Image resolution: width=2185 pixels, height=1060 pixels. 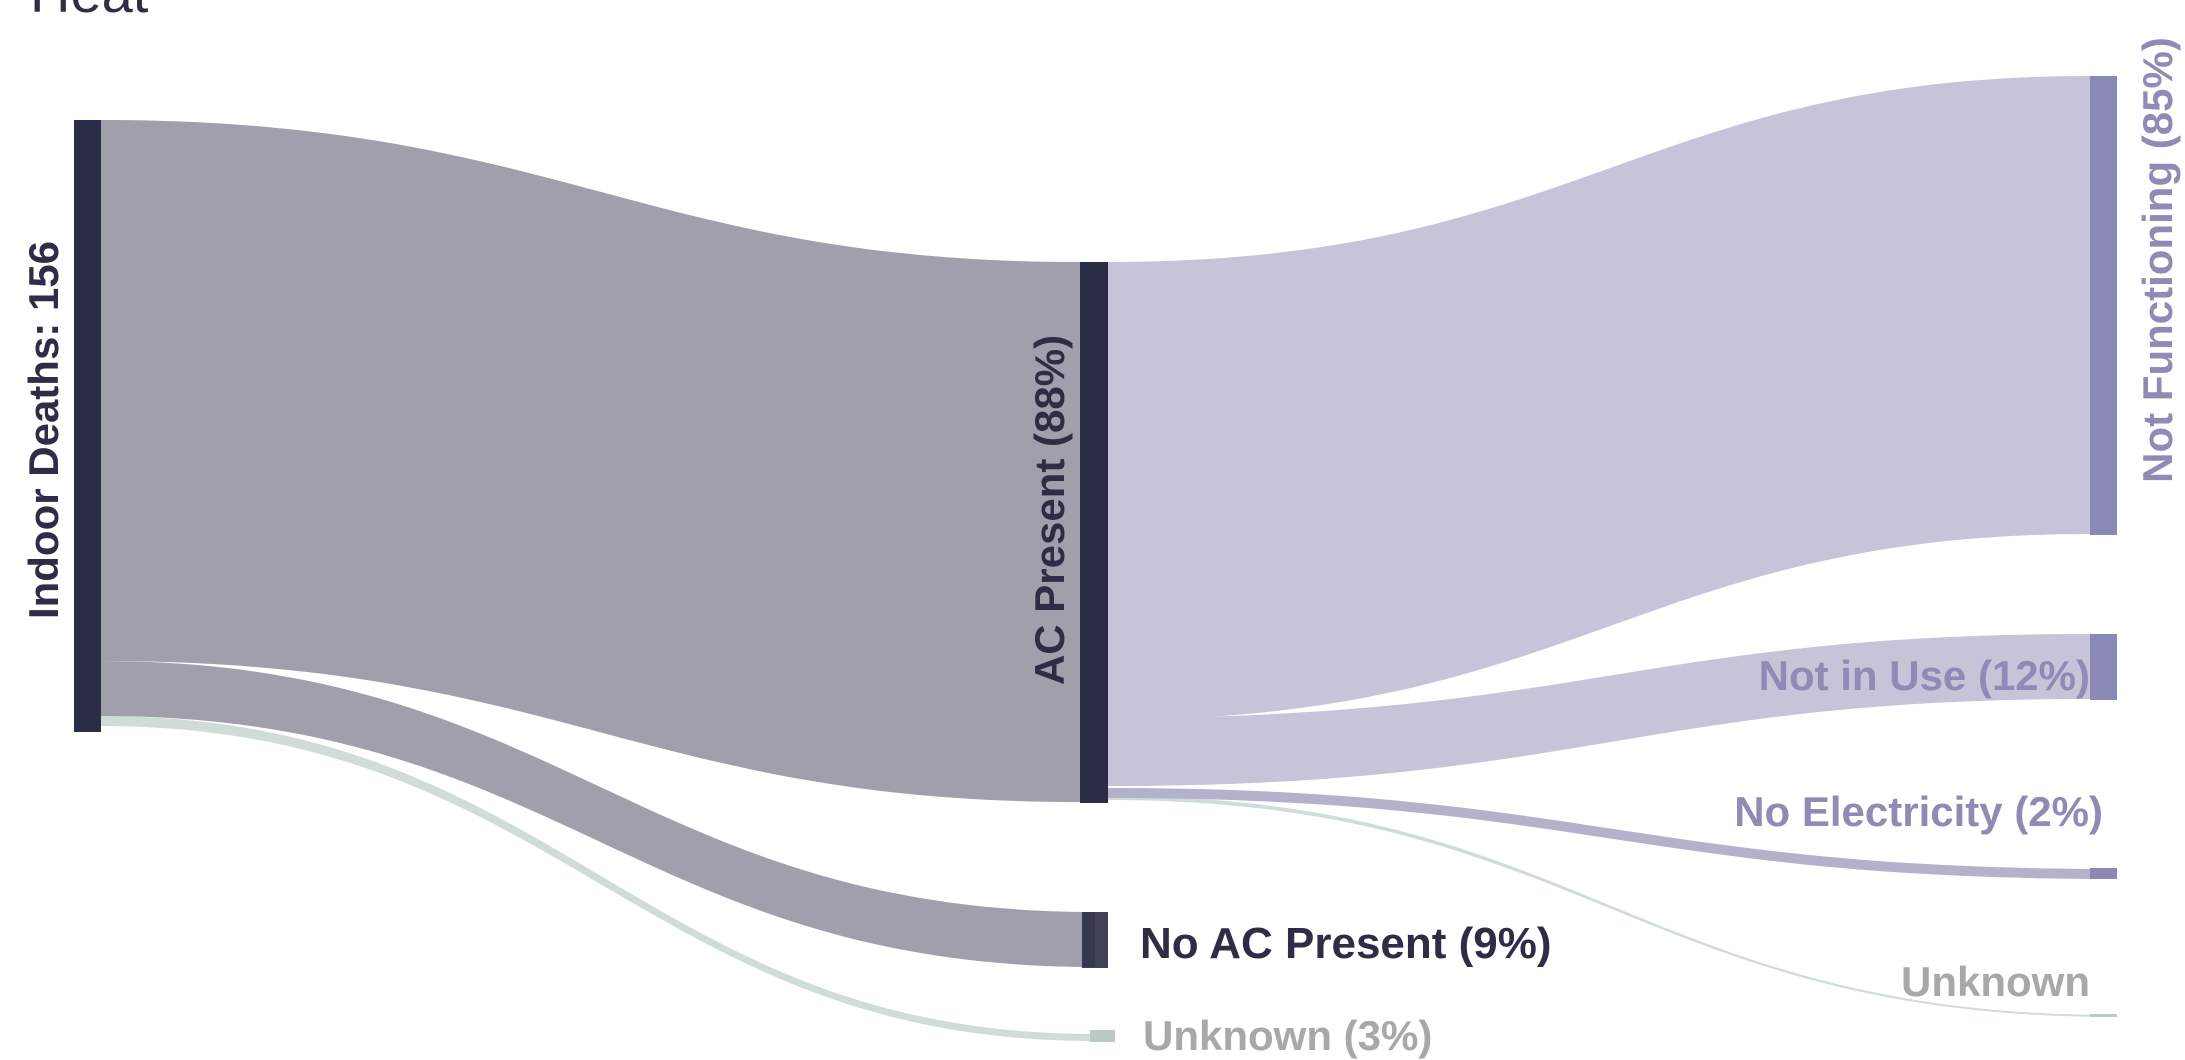 What do you see at coordinates (89, 12) in the screenshot?
I see `cropped-title-fragment: Heat` at bounding box center [89, 12].